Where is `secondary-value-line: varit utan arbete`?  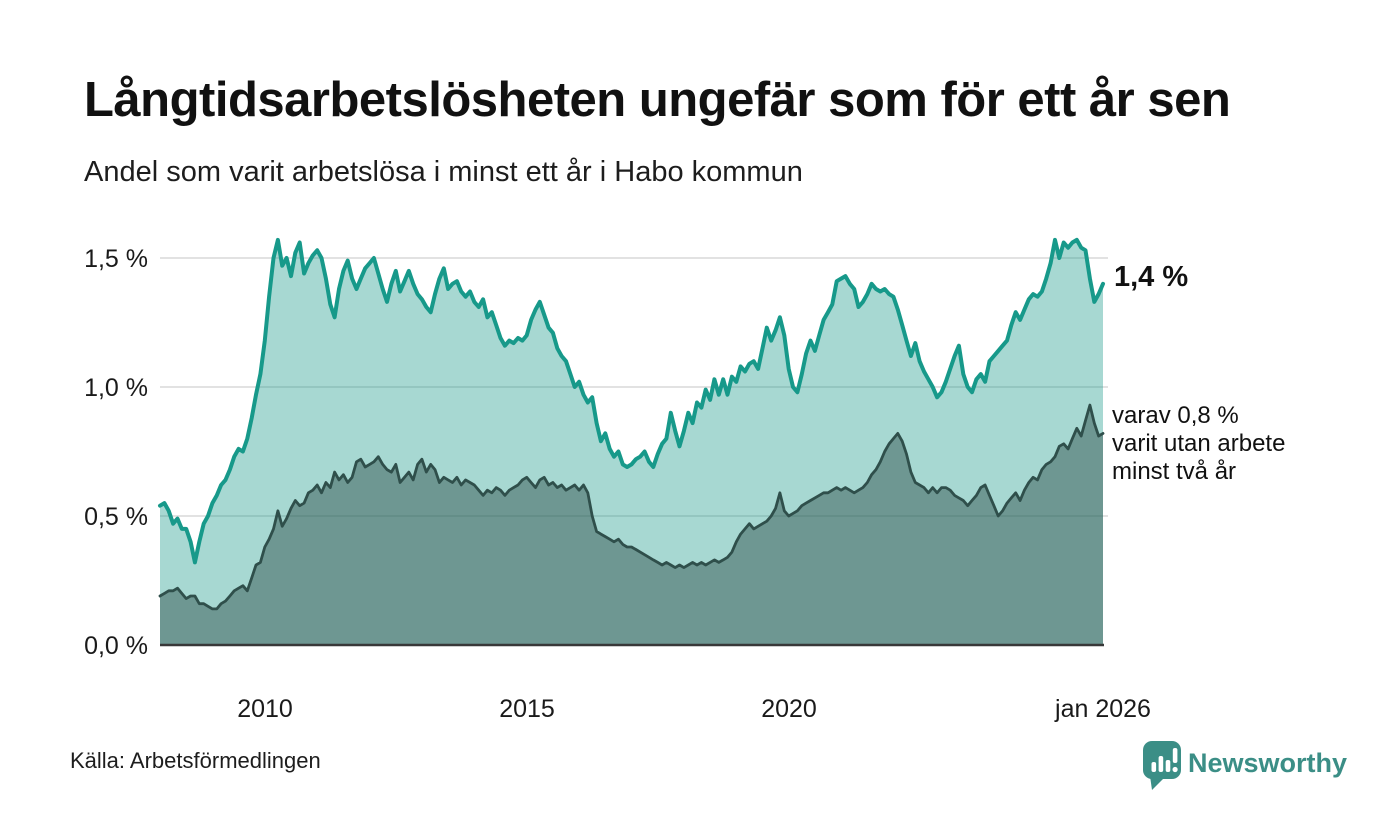
secondary-value-line: varit utan arbete is located at coordinates (1198, 443).